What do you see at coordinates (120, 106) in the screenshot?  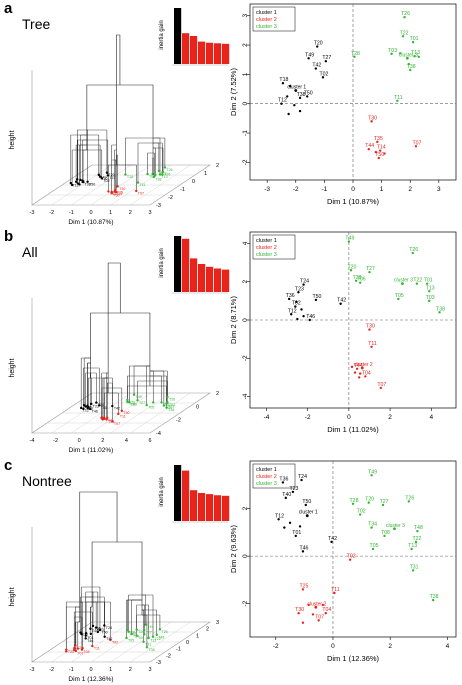 I see `dendrogram-join` at bounding box center [120, 106].